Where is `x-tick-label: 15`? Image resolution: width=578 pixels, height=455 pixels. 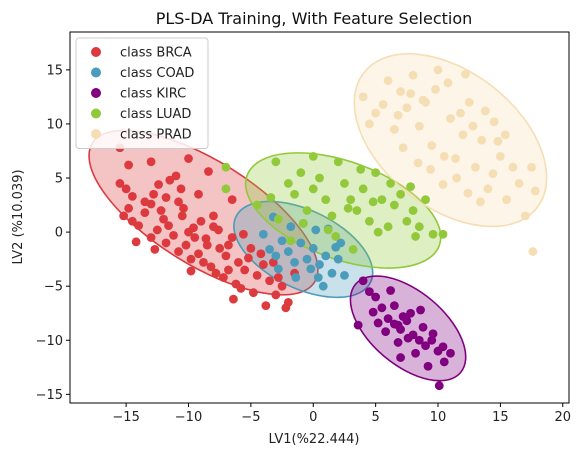 x-tick-label: 15 is located at coordinates (500, 417).